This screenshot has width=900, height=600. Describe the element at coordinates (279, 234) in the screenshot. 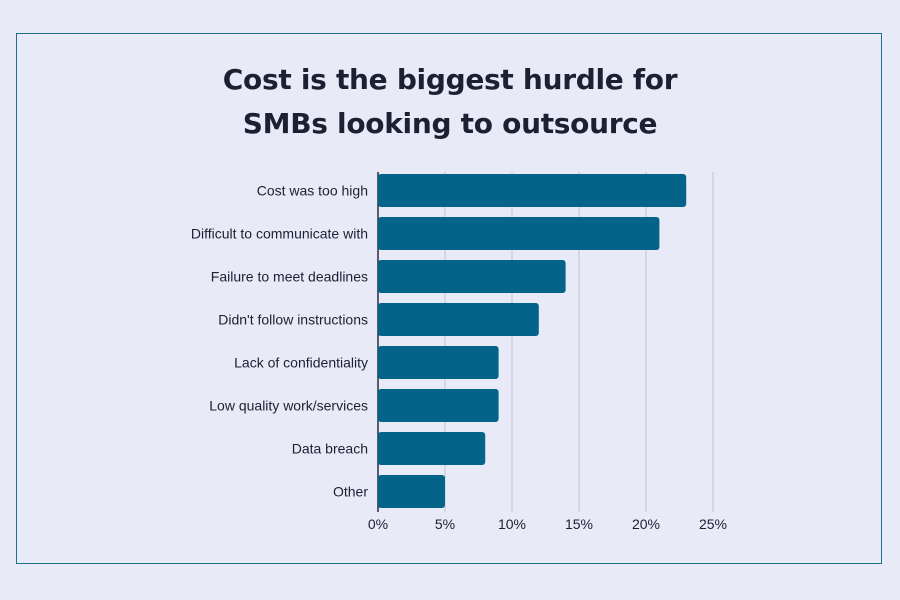

I see `category-label: Difficult to communicate with` at that location.